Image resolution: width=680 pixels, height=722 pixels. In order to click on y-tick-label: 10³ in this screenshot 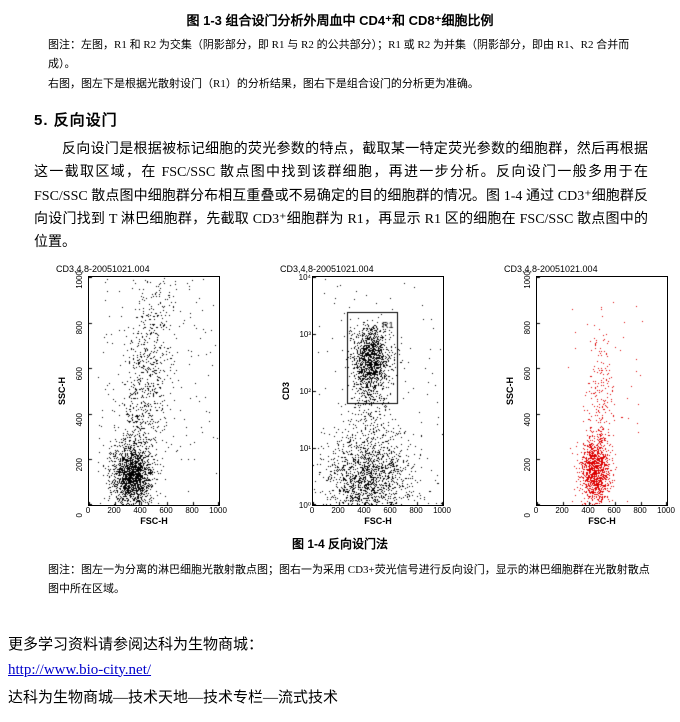, I will do `click(305, 335)`.